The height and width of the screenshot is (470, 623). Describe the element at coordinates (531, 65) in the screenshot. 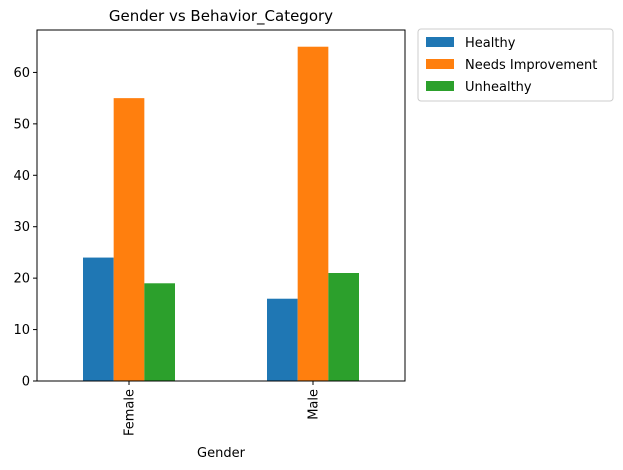

I see `legend-label-needs-improvement: Needs Improvement` at that location.